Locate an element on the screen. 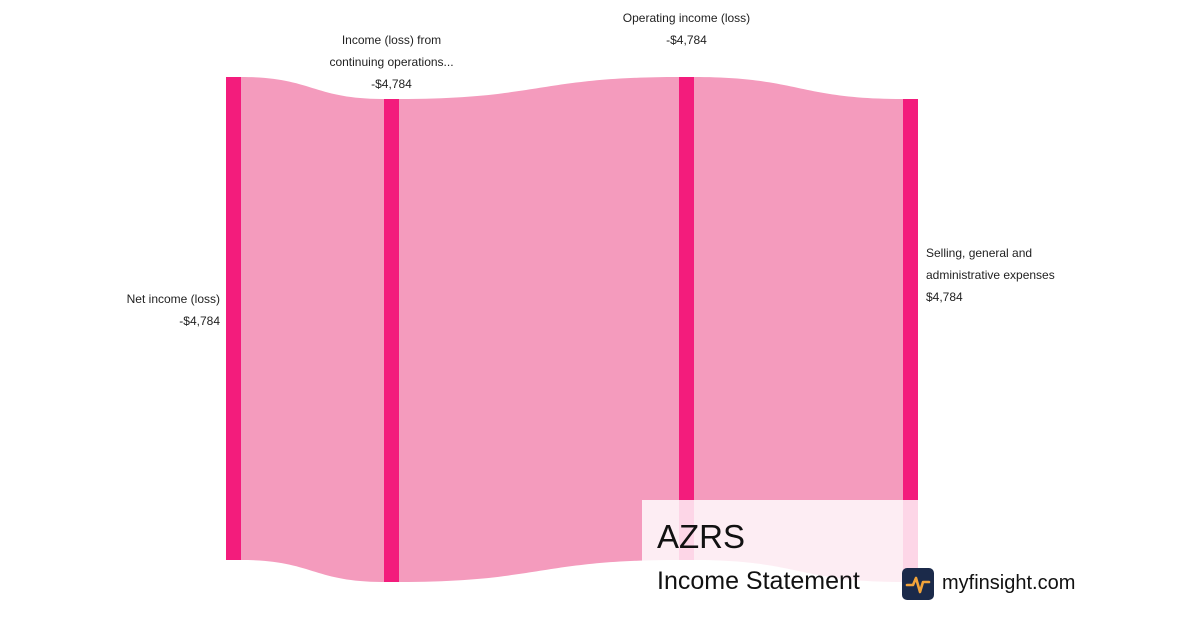 This screenshot has width=1200, height=630. overlay-background is located at coordinates (780, 565).